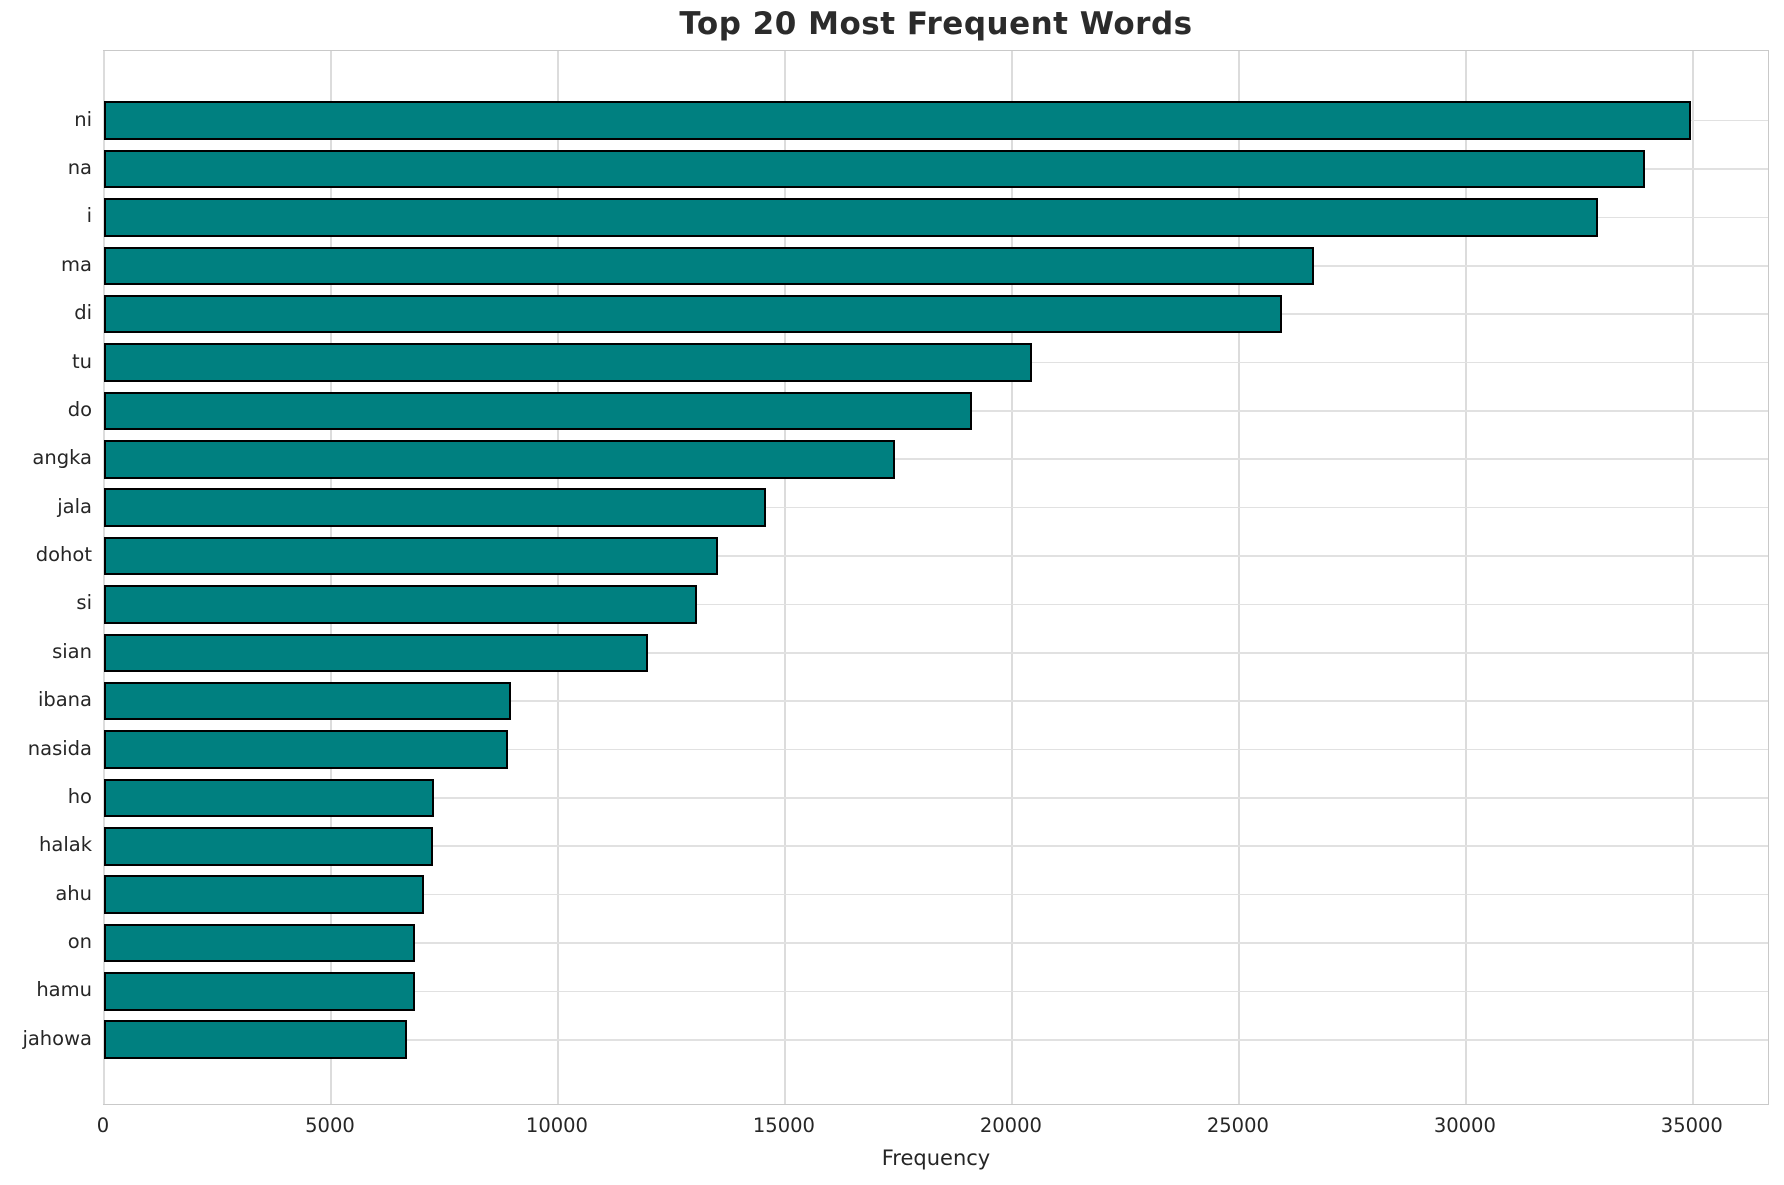  What do you see at coordinates (1691, 1125) in the screenshot?
I see `x-tick-label: 35000` at bounding box center [1691, 1125].